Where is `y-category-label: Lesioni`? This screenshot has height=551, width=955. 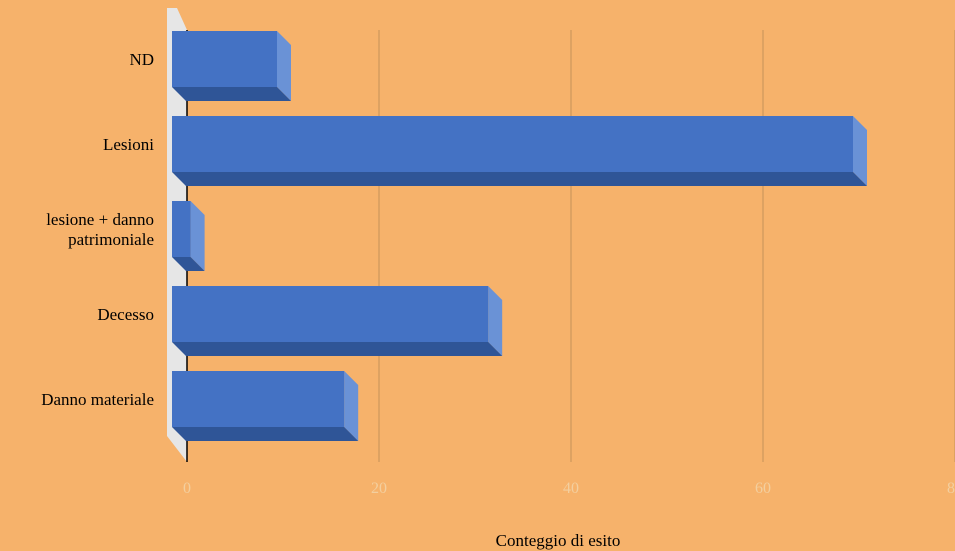 y-category-label: Lesioni is located at coordinates (128, 144).